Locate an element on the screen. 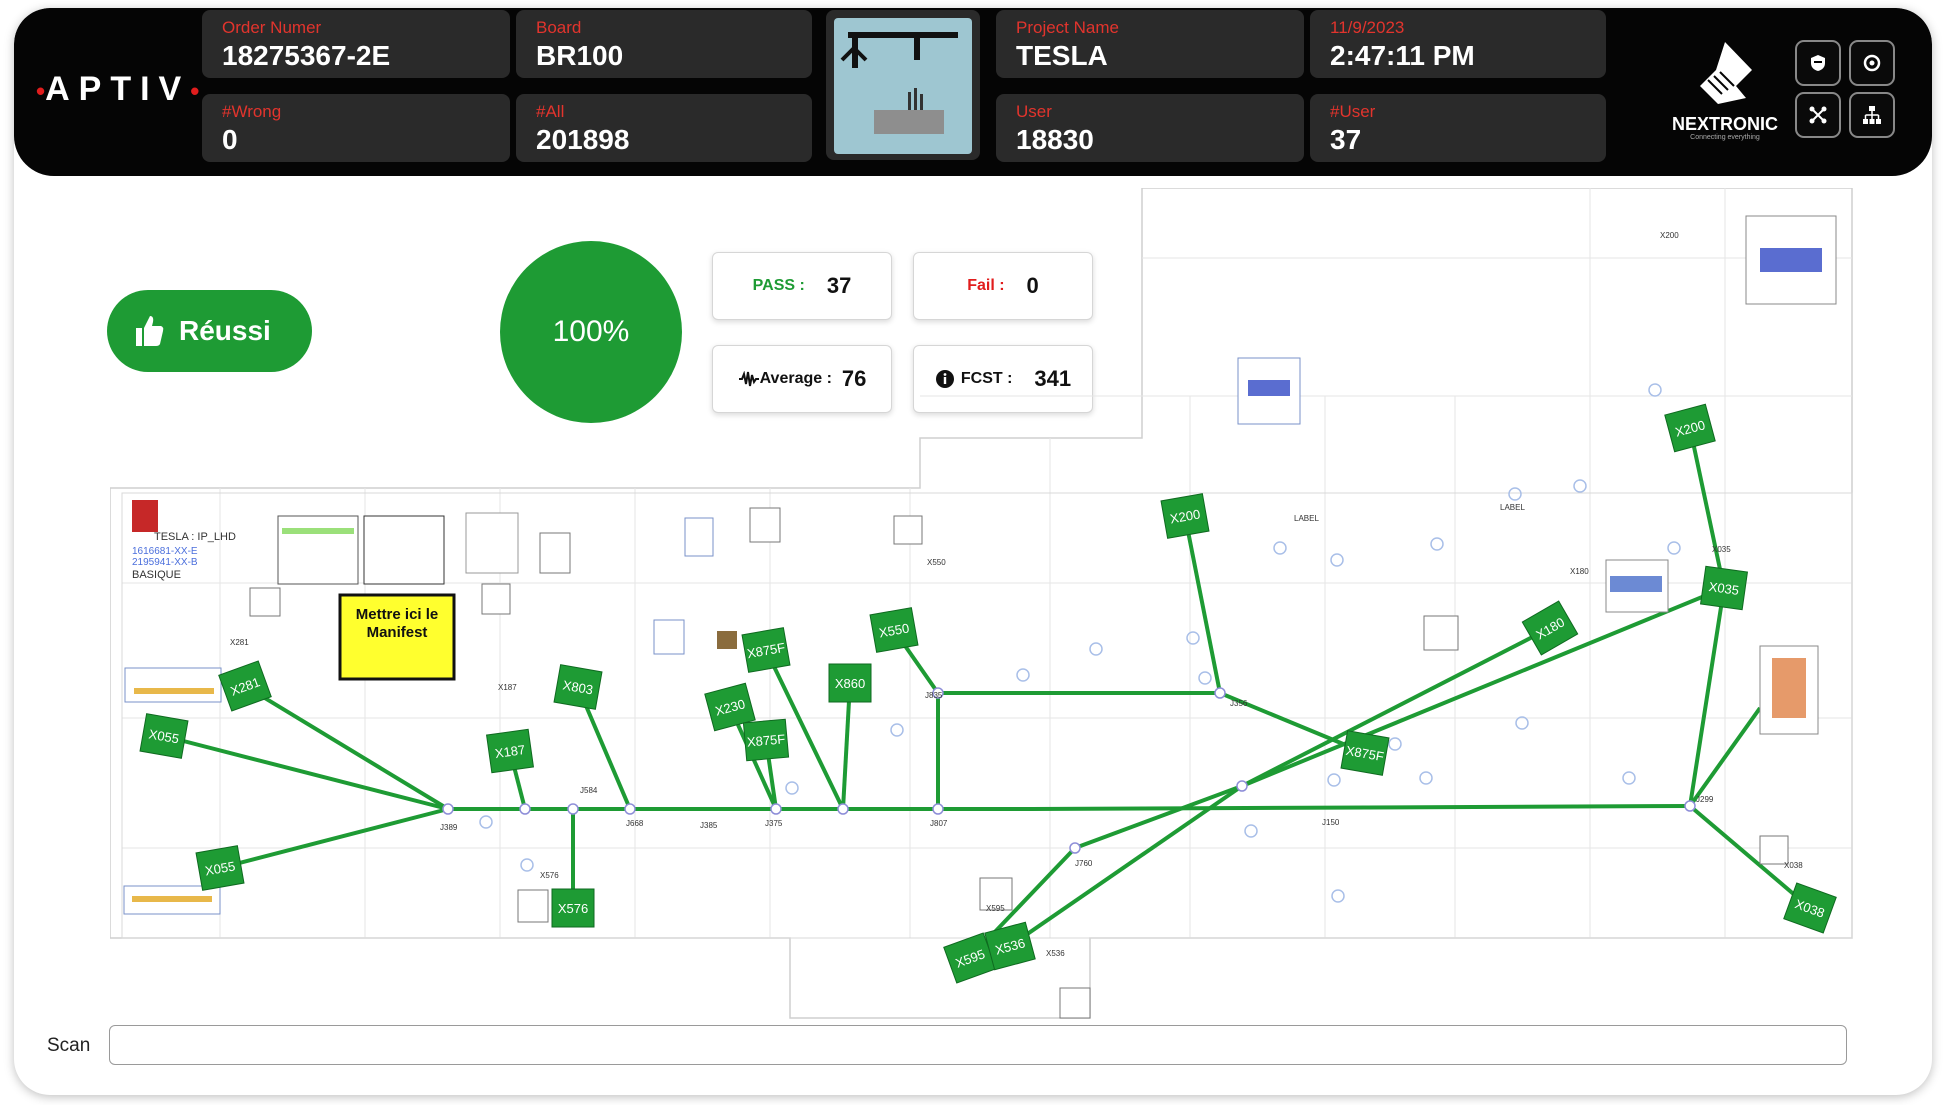 The image size is (1948, 1105). connector-node-x576: X576 is located at coordinates (573, 908).